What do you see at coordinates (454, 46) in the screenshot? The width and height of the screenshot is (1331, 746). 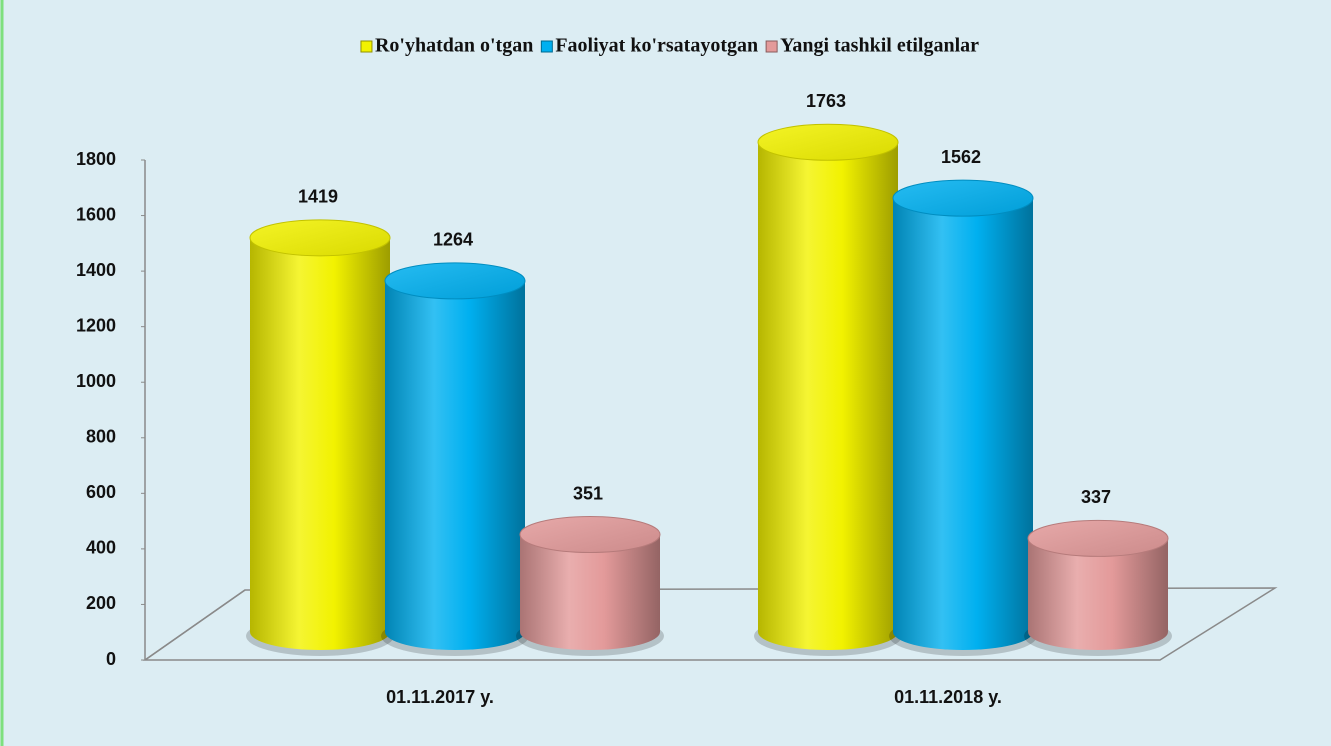 I see `legend-label: Ro'yhatdan o'tgan` at bounding box center [454, 46].